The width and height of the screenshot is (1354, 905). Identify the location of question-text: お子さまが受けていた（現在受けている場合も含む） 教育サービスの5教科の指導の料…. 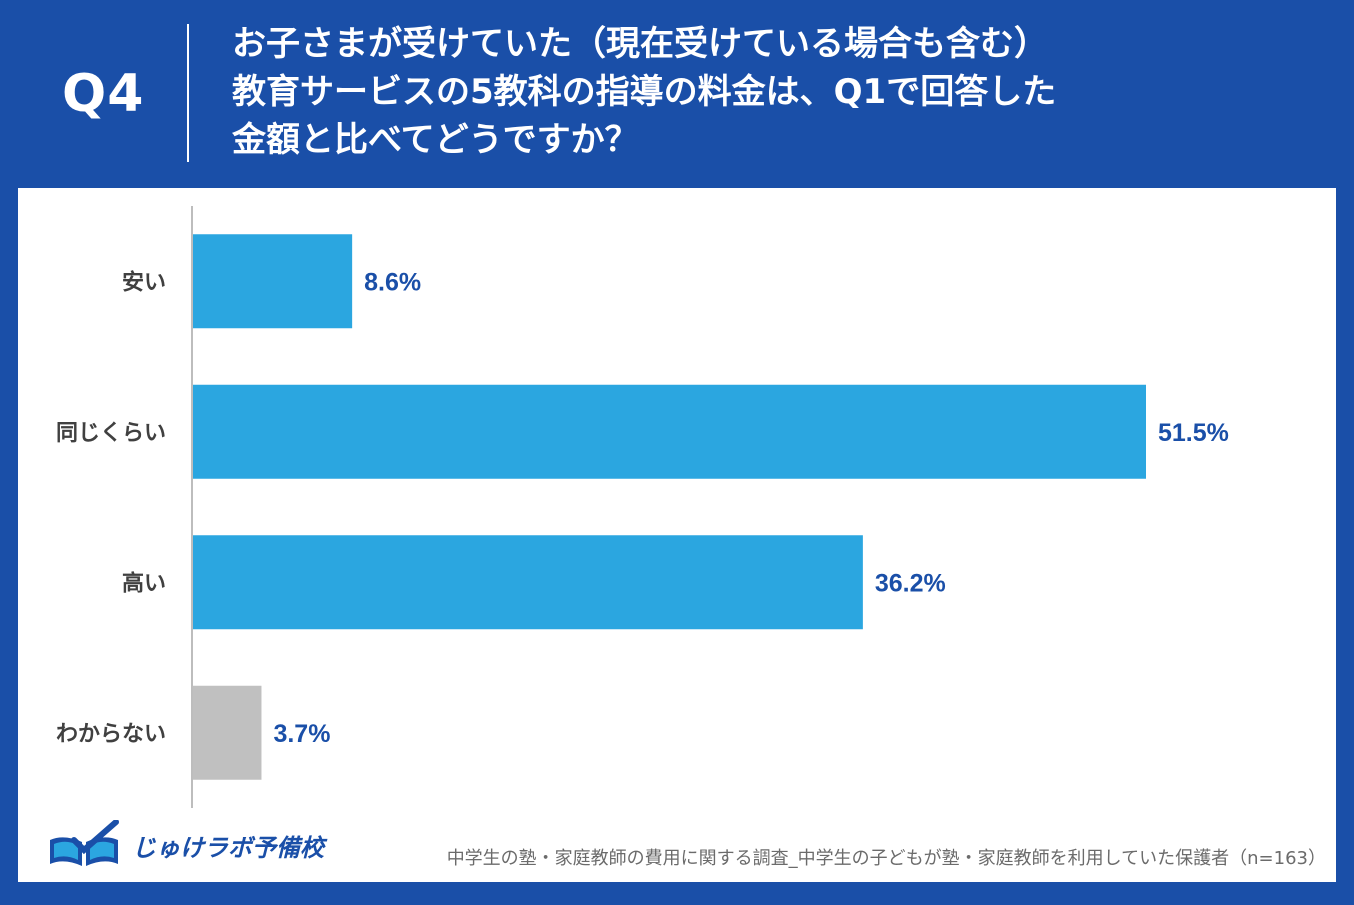
(777, 92).